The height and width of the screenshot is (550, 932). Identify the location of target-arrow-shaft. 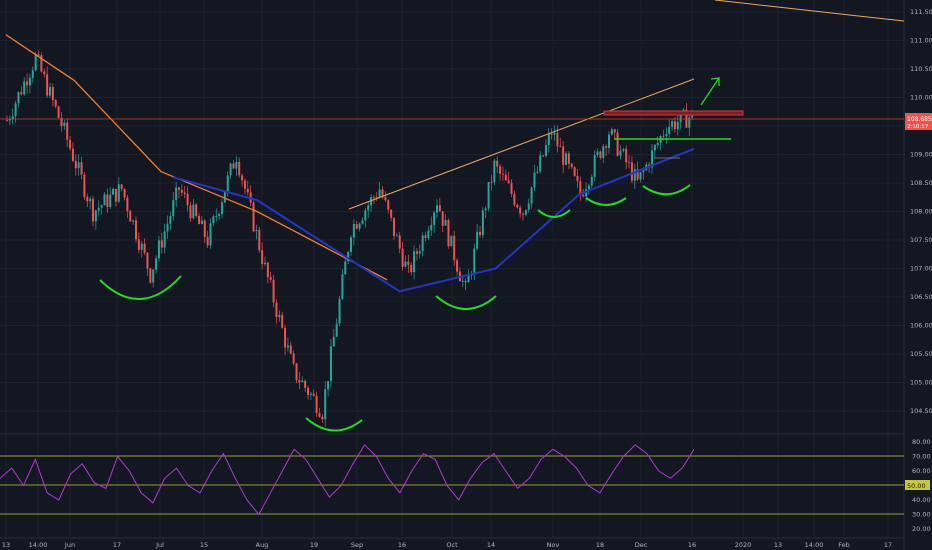
(710, 91).